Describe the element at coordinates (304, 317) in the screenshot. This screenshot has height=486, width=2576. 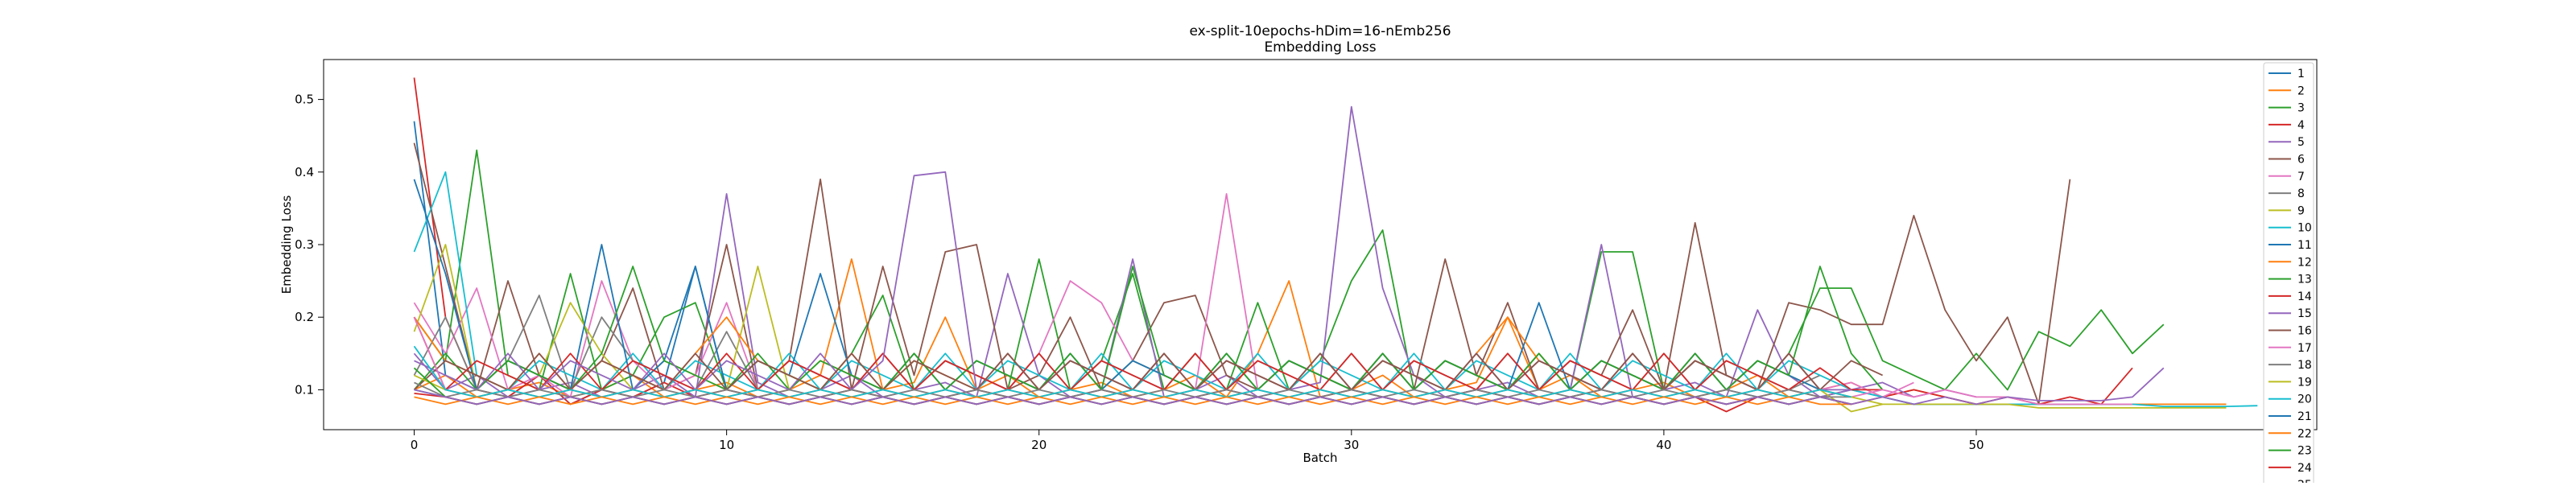
I see `y-tick-label: 0.2` at that location.